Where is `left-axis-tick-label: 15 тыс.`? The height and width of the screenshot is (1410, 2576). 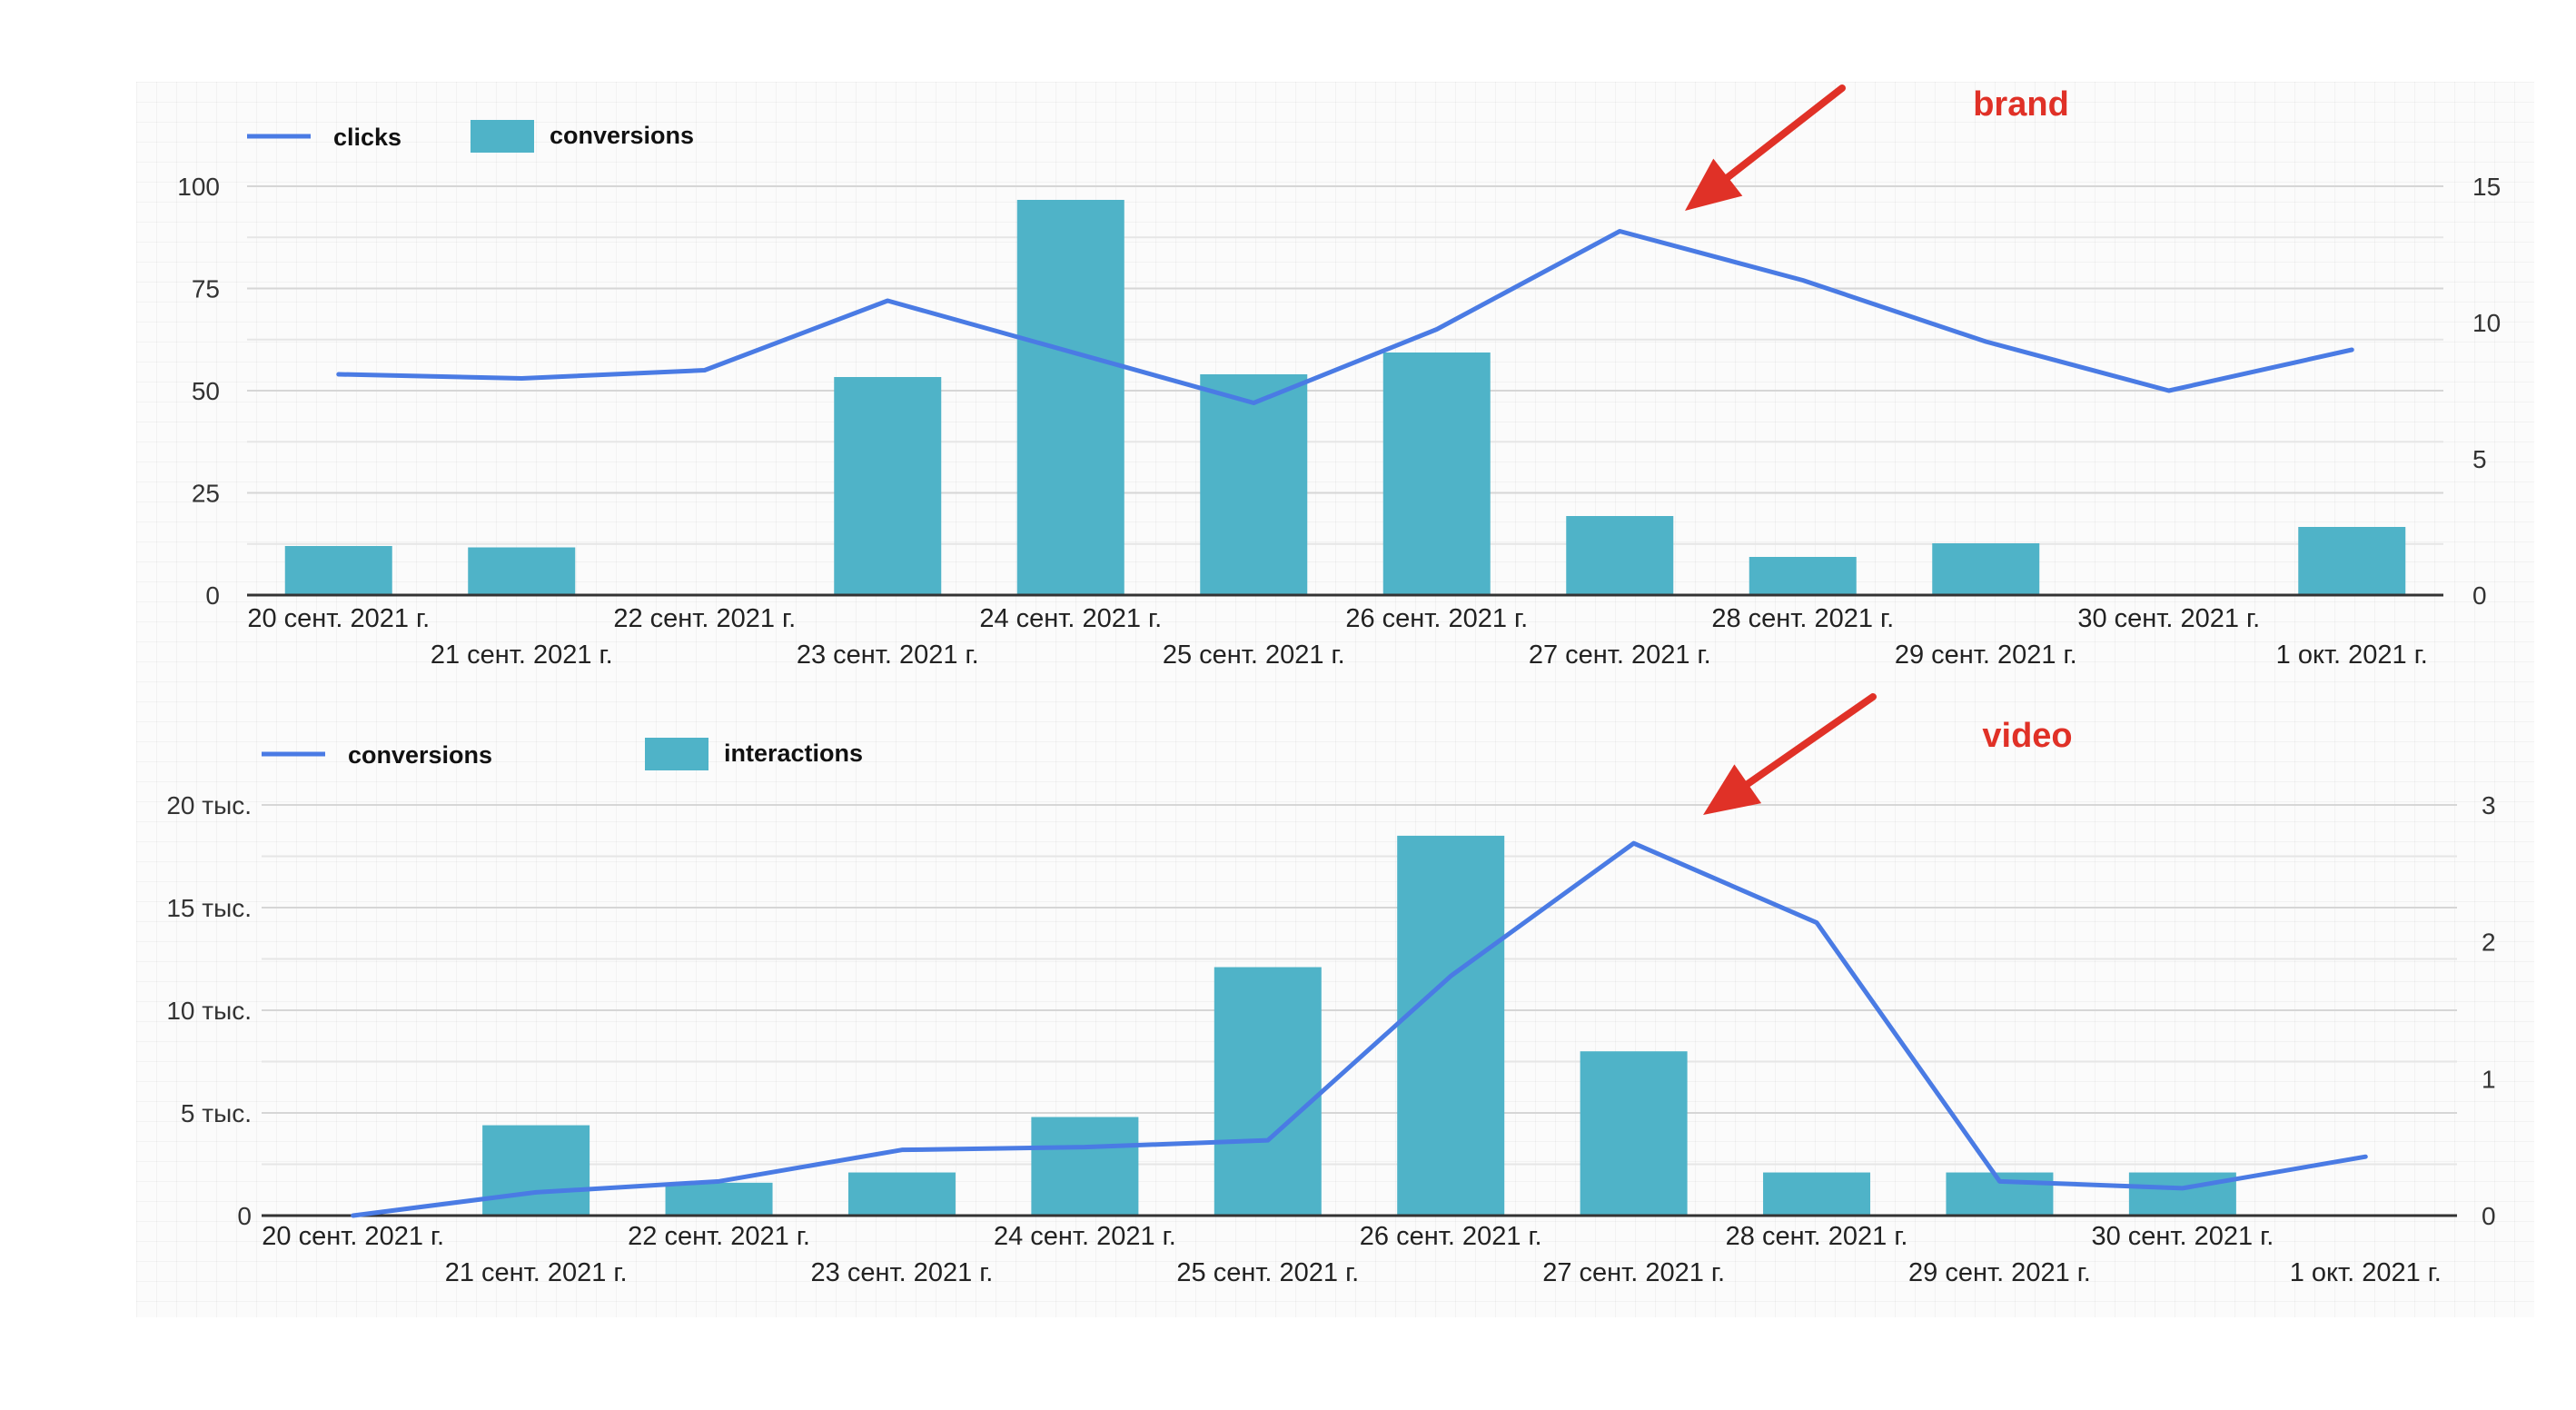
left-axis-tick-label: 15 тыс. is located at coordinates (209, 908).